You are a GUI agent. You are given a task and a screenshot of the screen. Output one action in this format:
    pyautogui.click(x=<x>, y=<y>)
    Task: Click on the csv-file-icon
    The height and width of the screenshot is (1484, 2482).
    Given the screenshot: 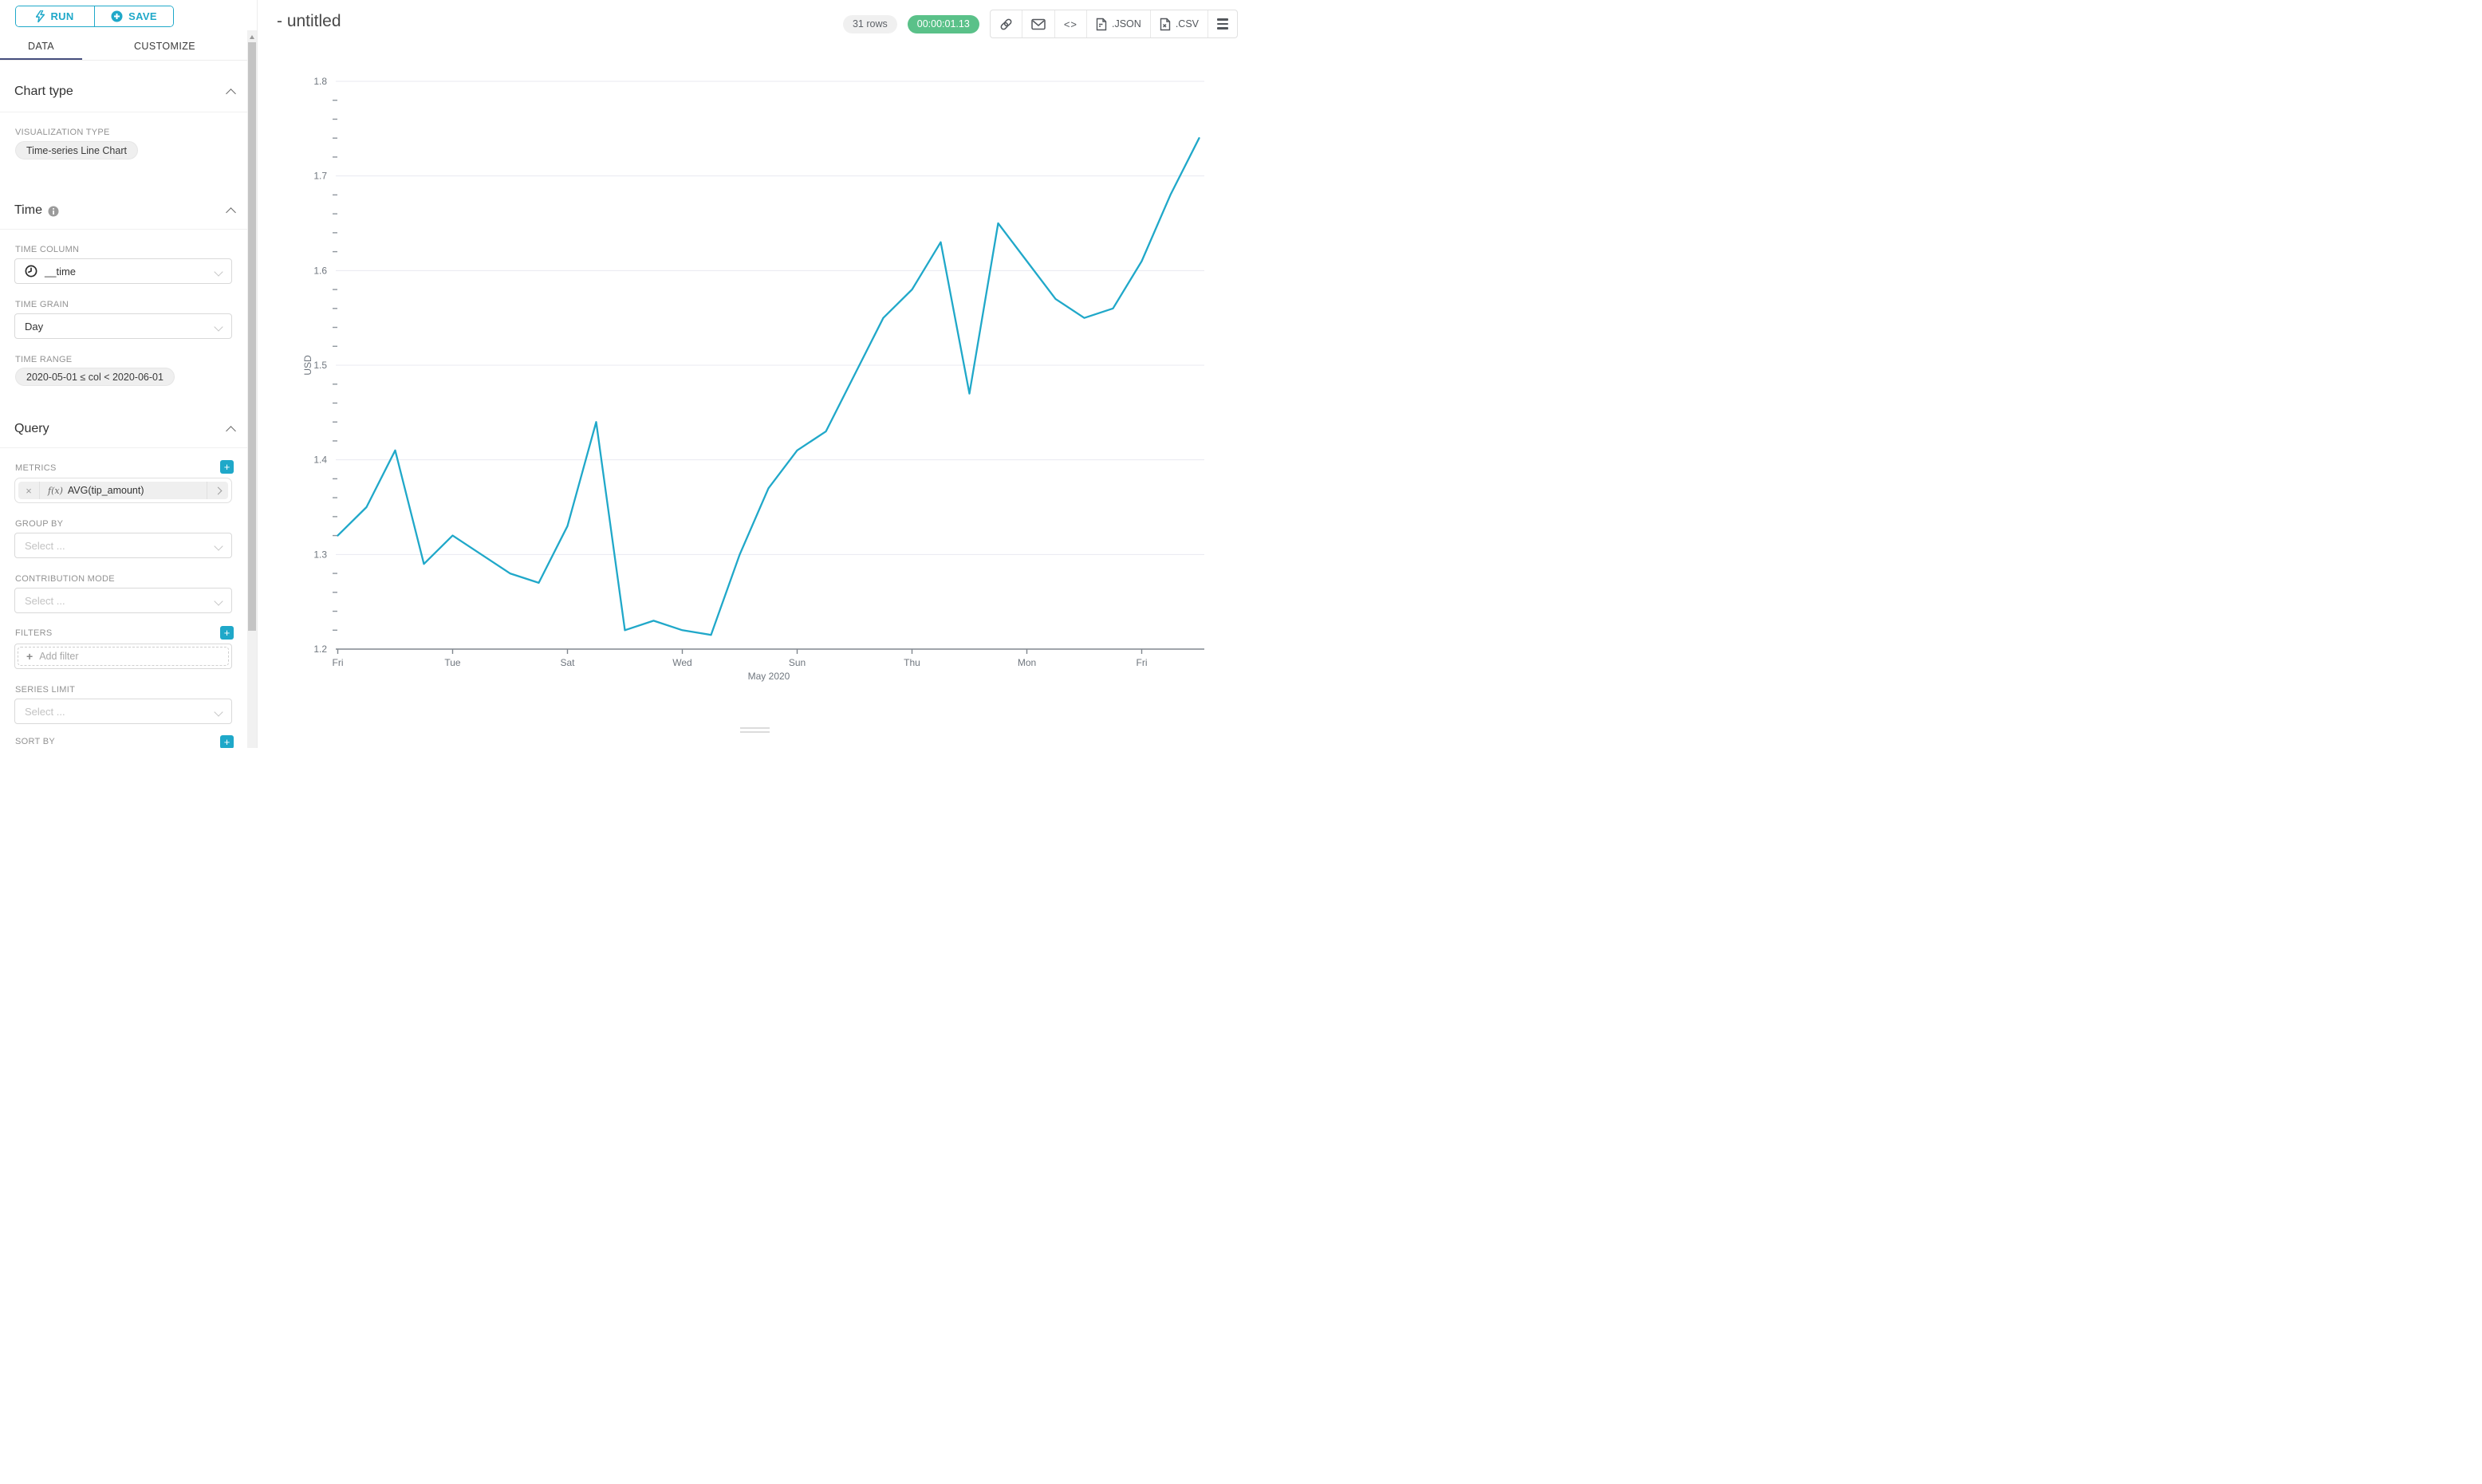 What is the action you would take?
    pyautogui.click(x=1165, y=24)
    